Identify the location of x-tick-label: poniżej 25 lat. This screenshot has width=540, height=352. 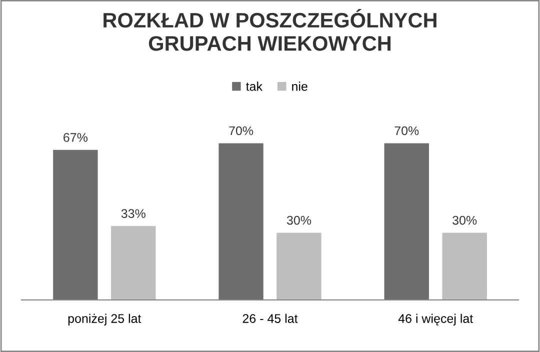
(105, 320).